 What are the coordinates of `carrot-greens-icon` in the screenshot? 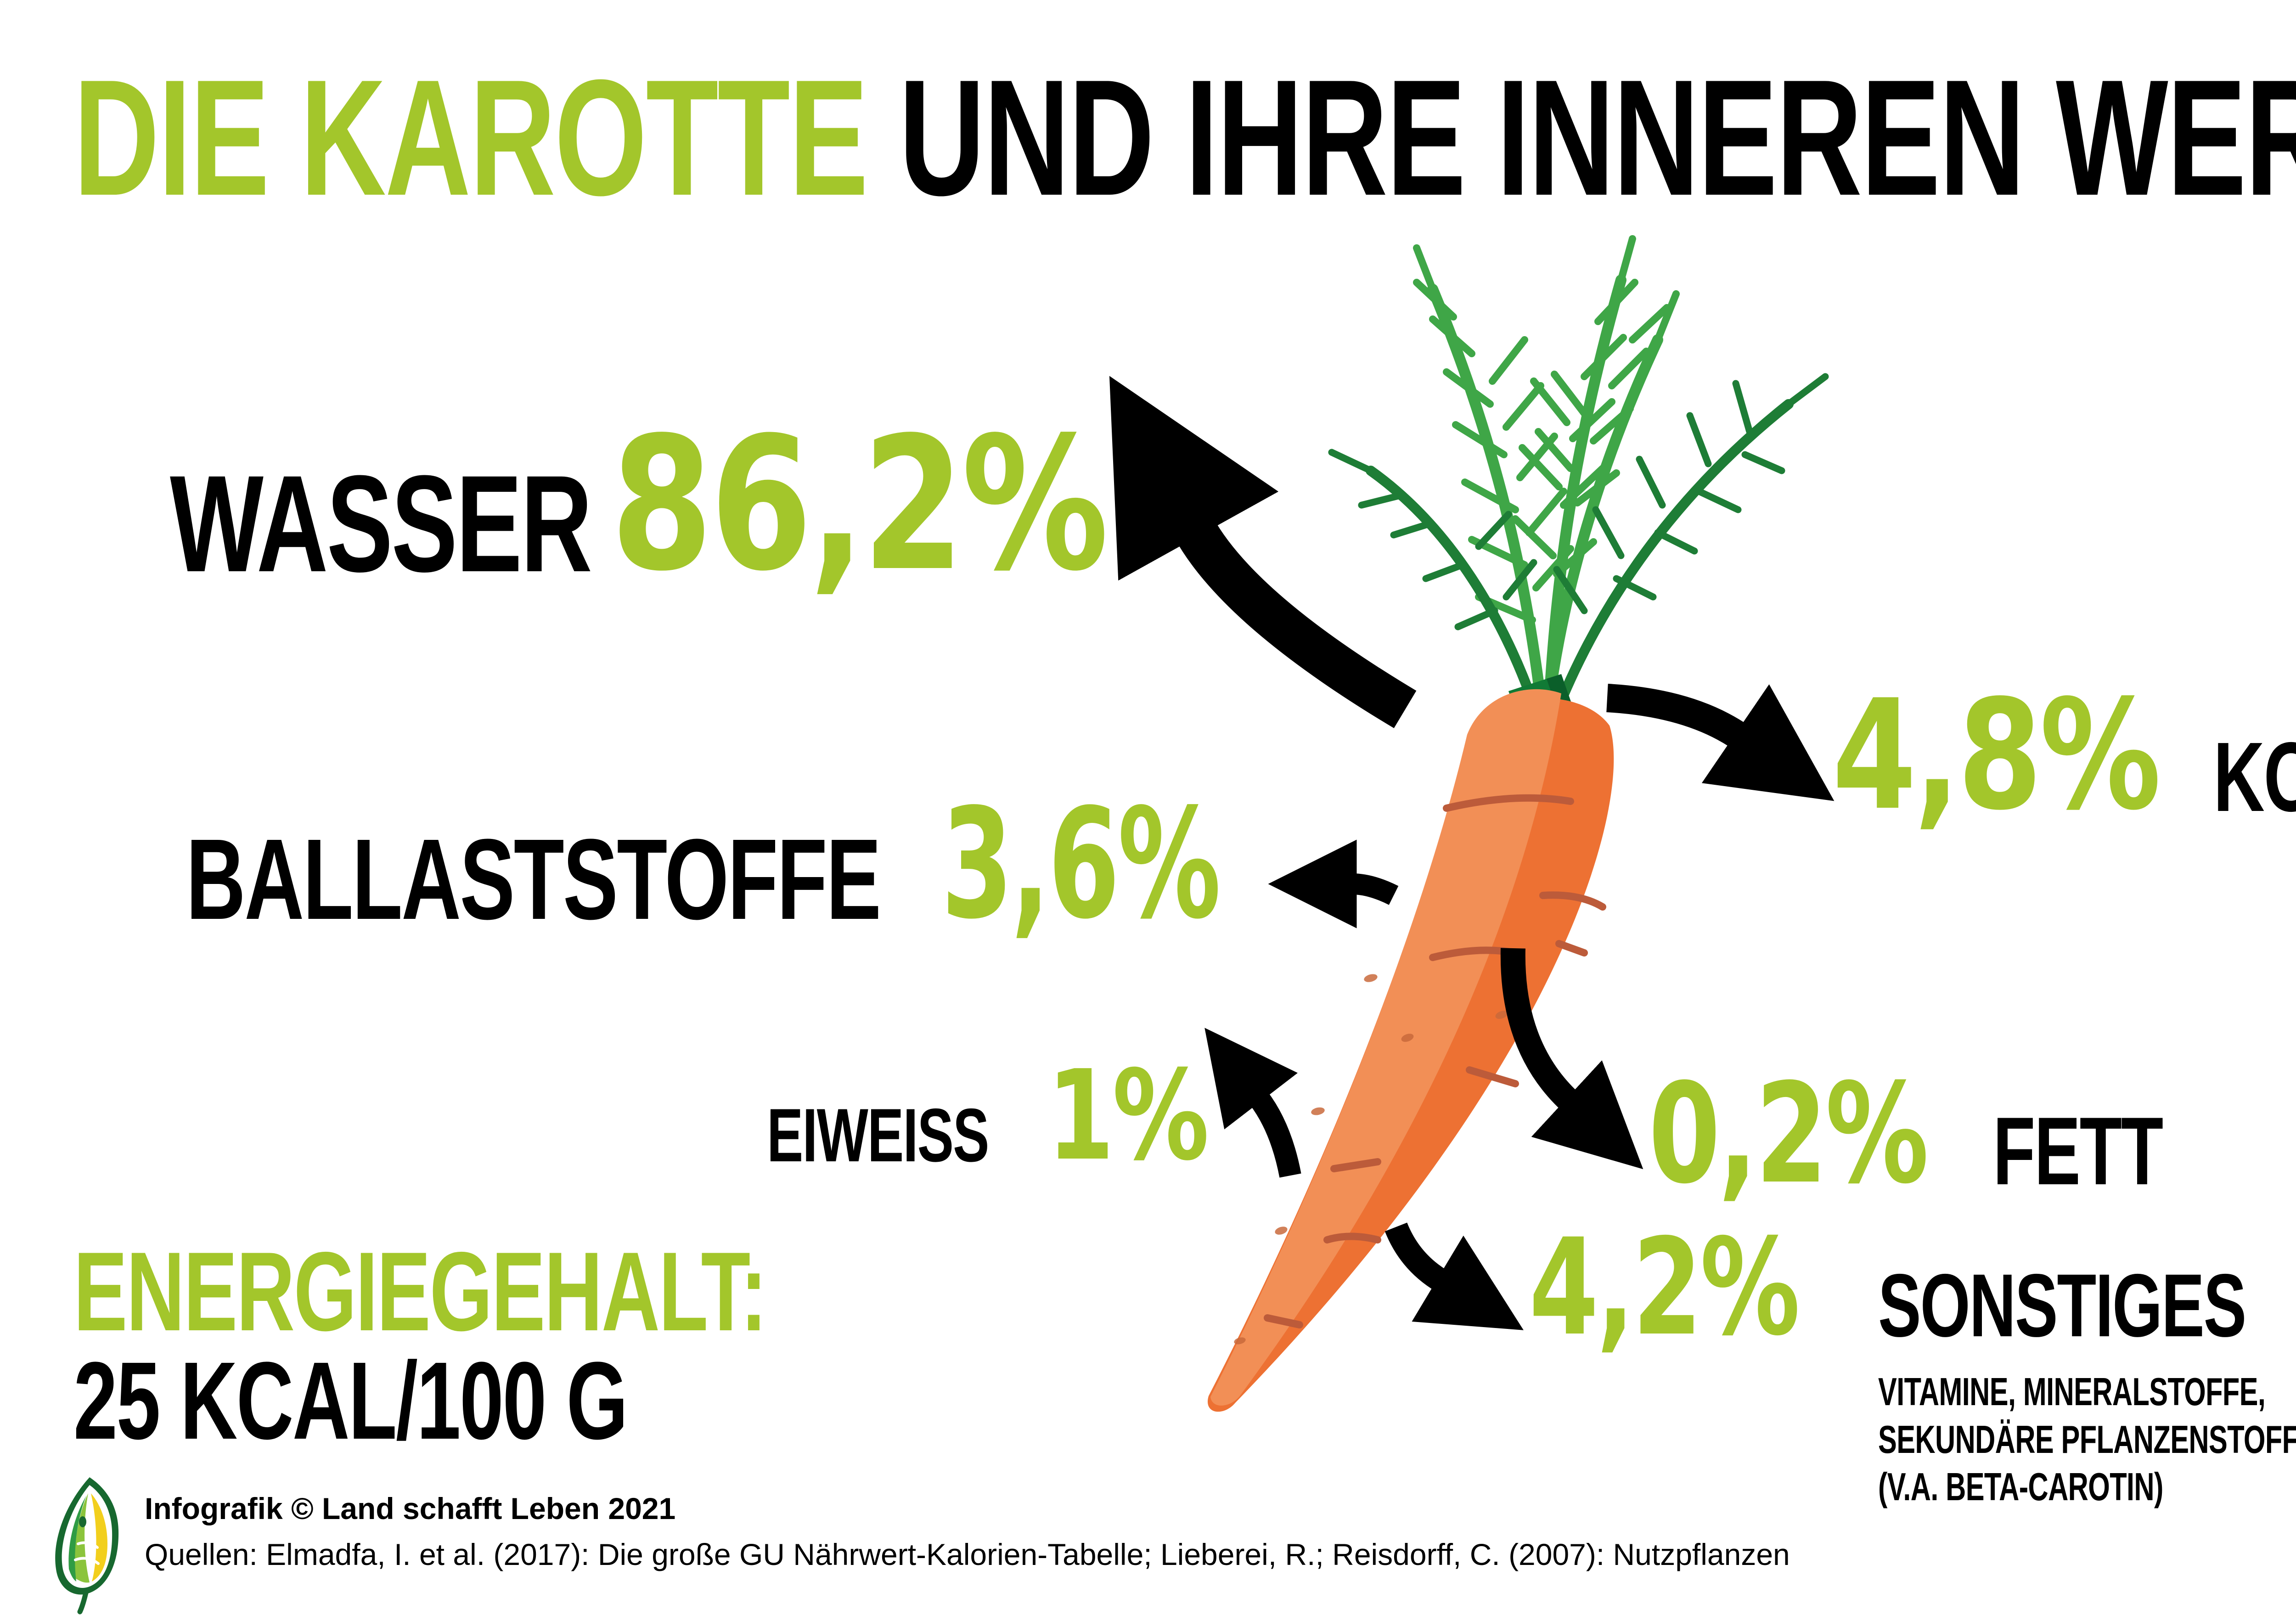 It's located at (1578, 482).